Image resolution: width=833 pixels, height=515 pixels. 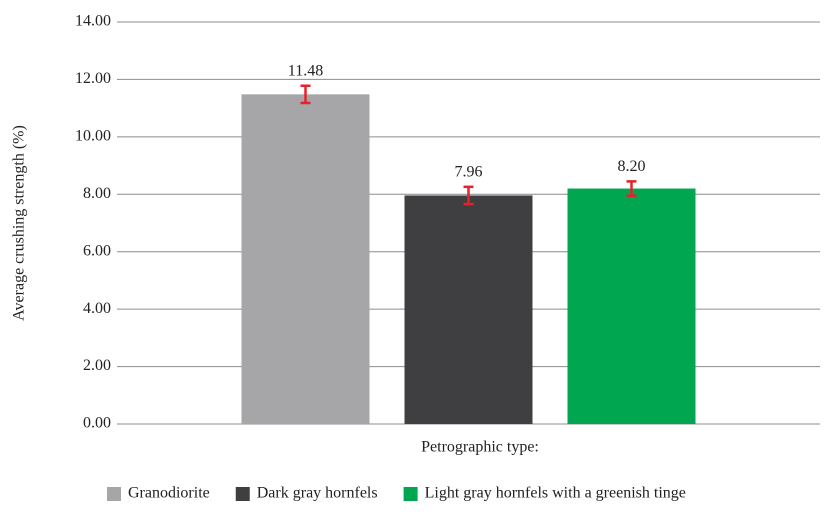 What do you see at coordinates (469, 171) in the screenshot?
I see `data-label: 7.96` at bounding box center [469, 171].